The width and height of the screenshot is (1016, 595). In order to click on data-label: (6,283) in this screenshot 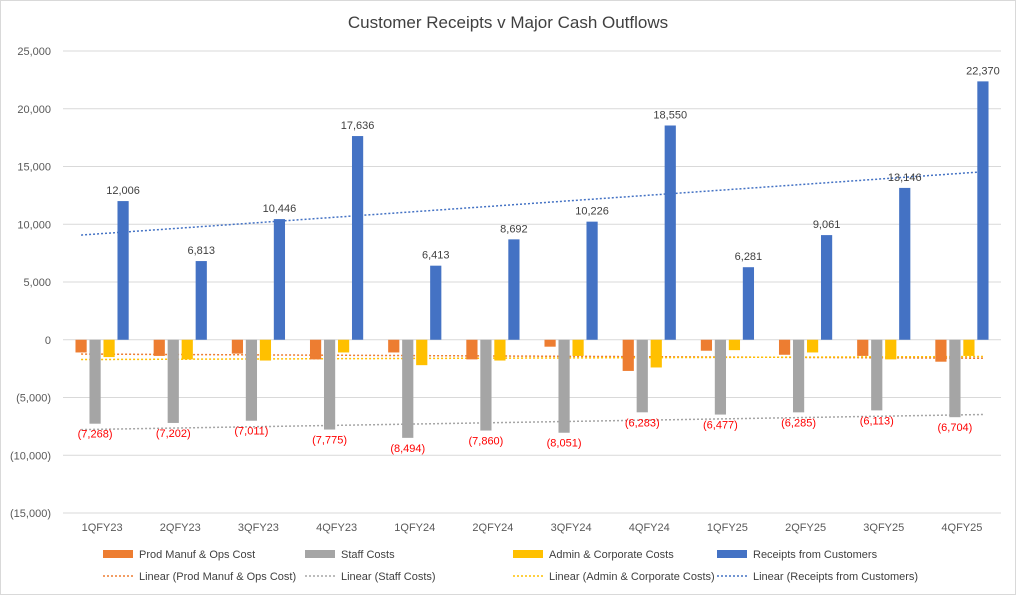, I will do `click(642, 423)`.